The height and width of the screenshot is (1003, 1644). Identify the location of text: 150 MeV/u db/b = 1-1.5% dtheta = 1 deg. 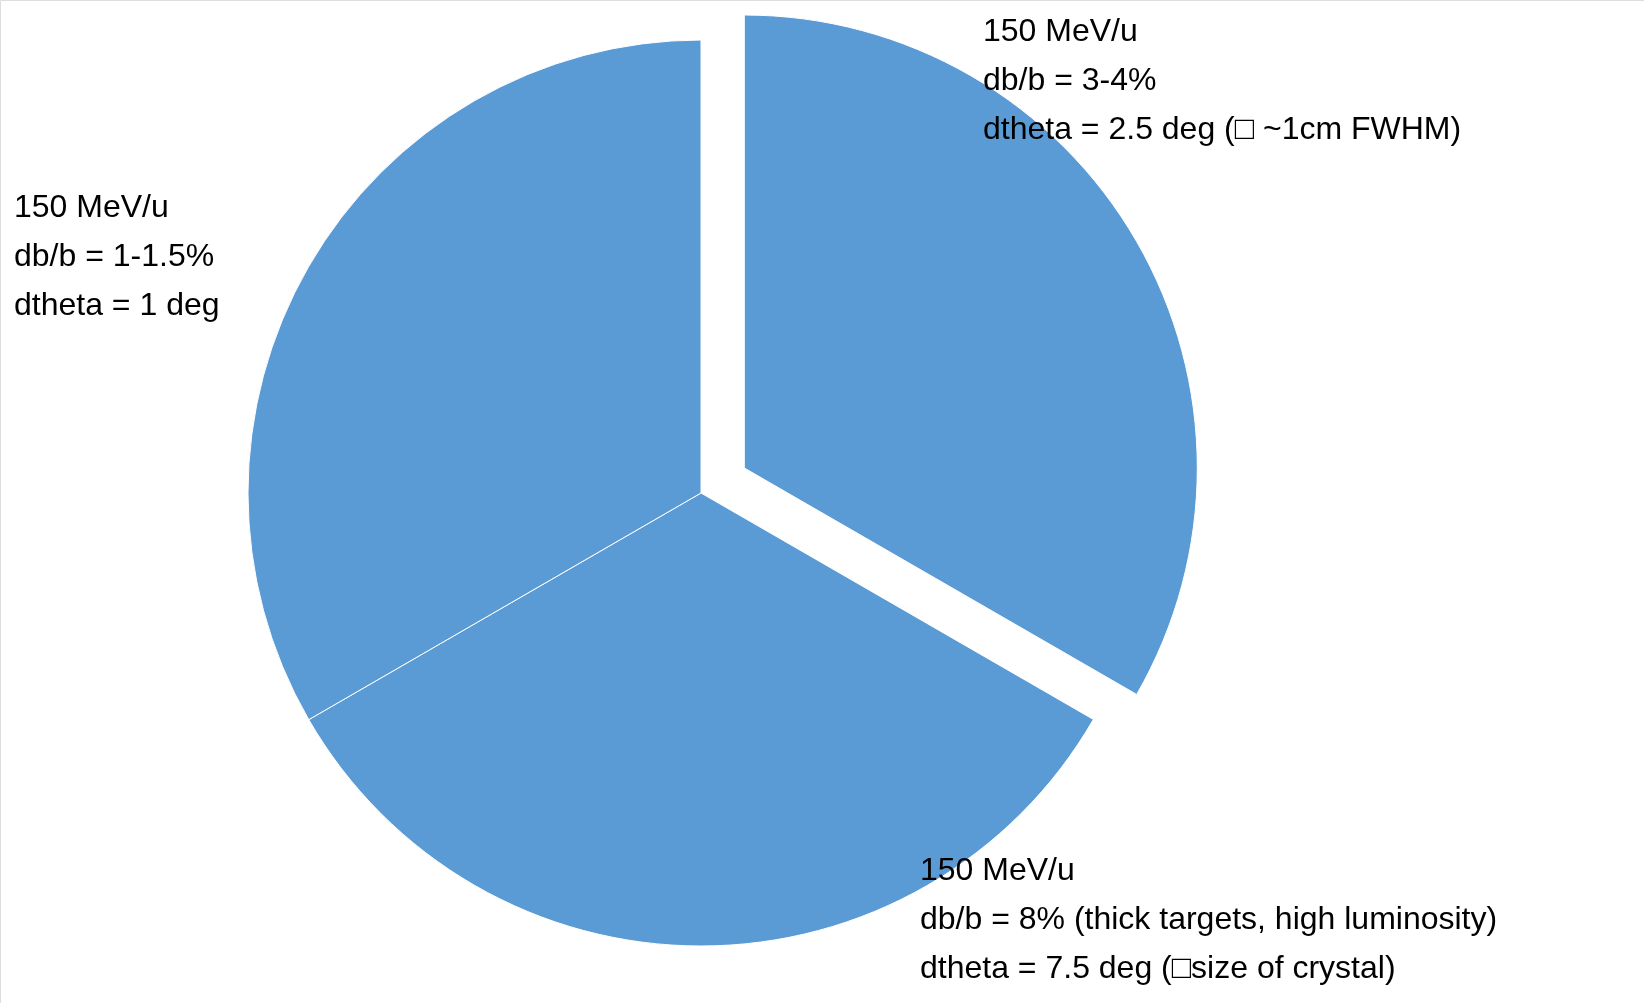
(117, 255).